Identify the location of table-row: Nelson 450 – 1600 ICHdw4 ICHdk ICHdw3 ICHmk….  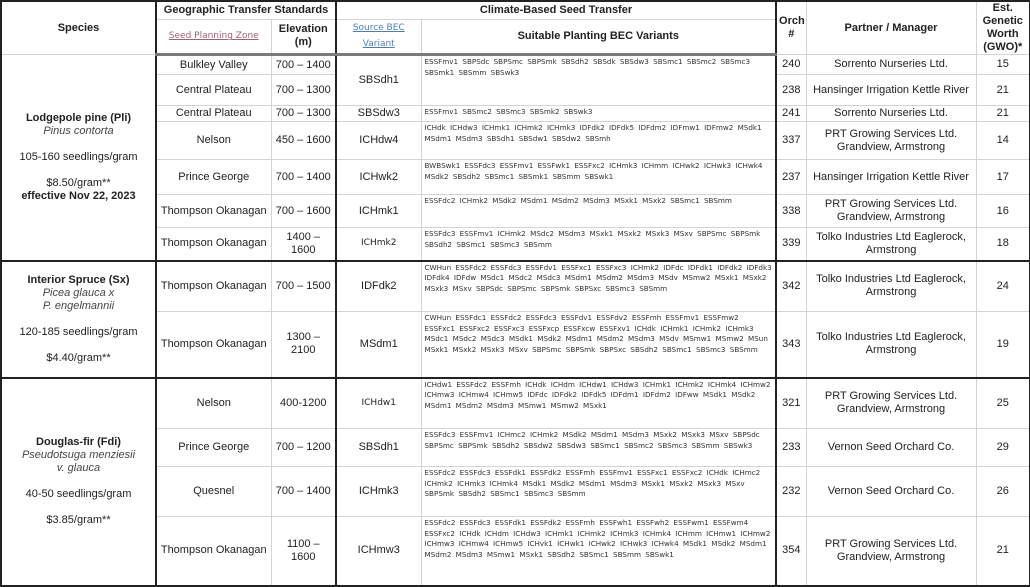
(515, 140).